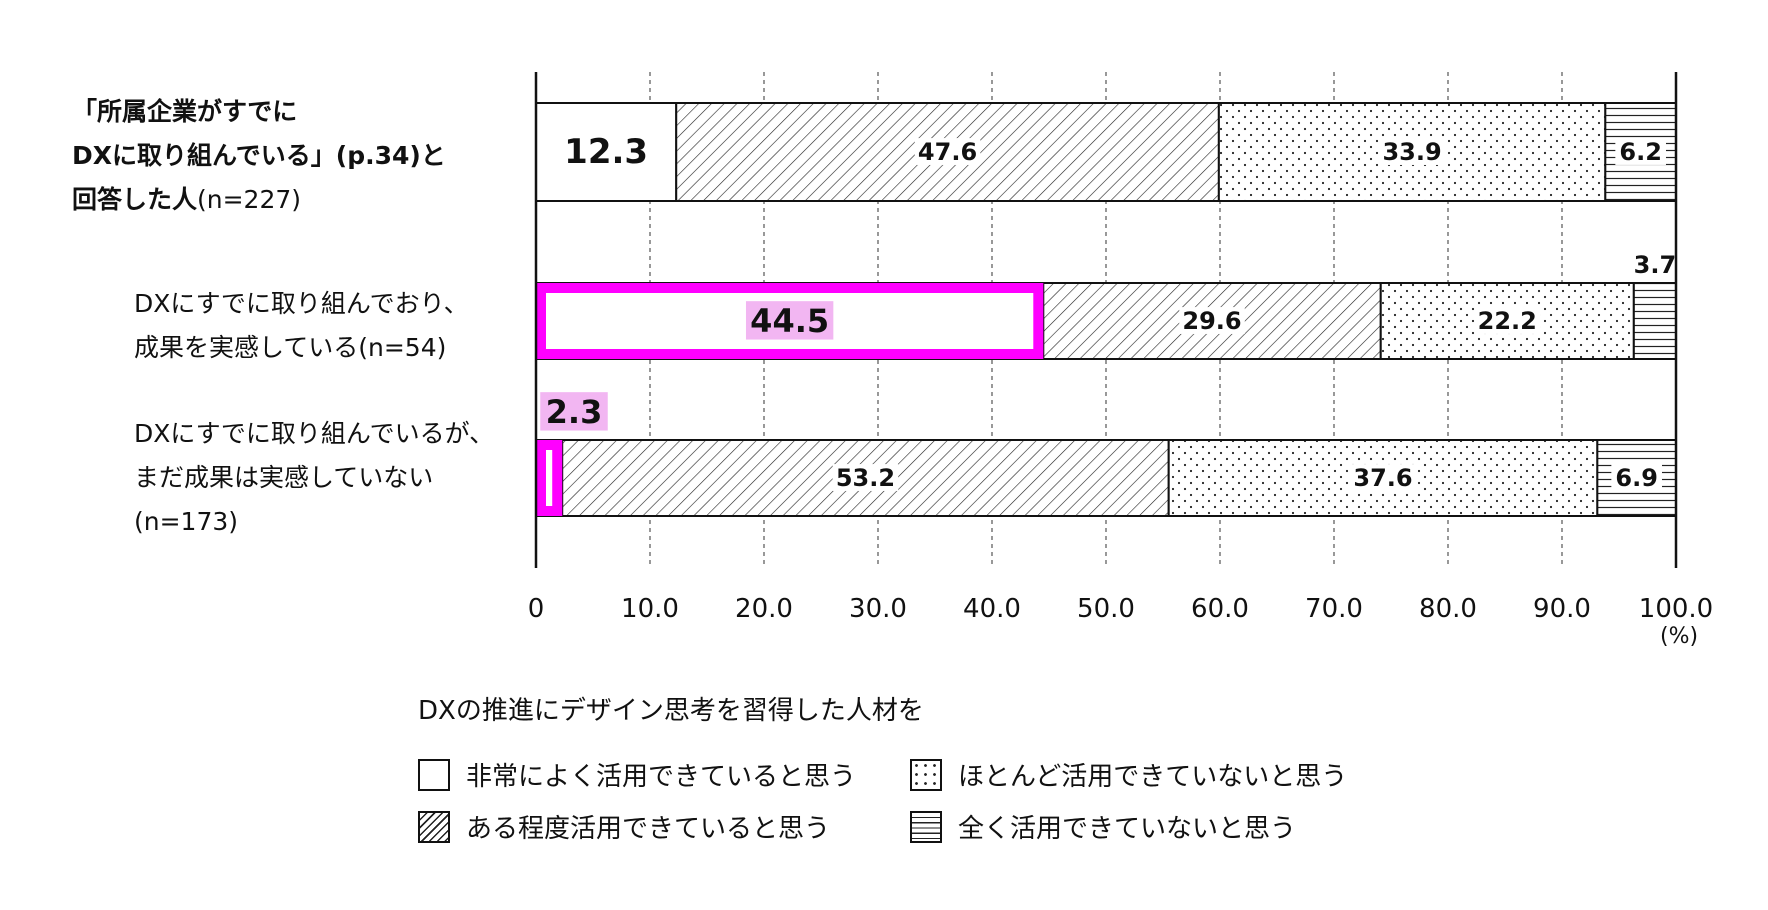 The height and width of the screenshot is (910, 1768). What do you see at coordinates (661, 777) in the screenshot?
I see `legend-label-very-well: 非常によく活用できていると思う` at bounding box center [661, 777].